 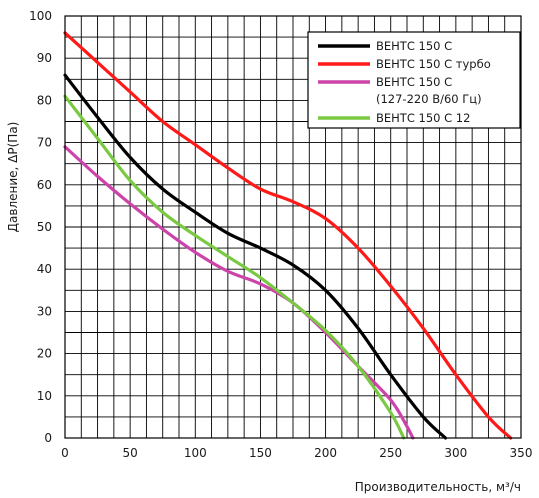 I want to click on x-tick-label: 100, so click(x=195, y=453).